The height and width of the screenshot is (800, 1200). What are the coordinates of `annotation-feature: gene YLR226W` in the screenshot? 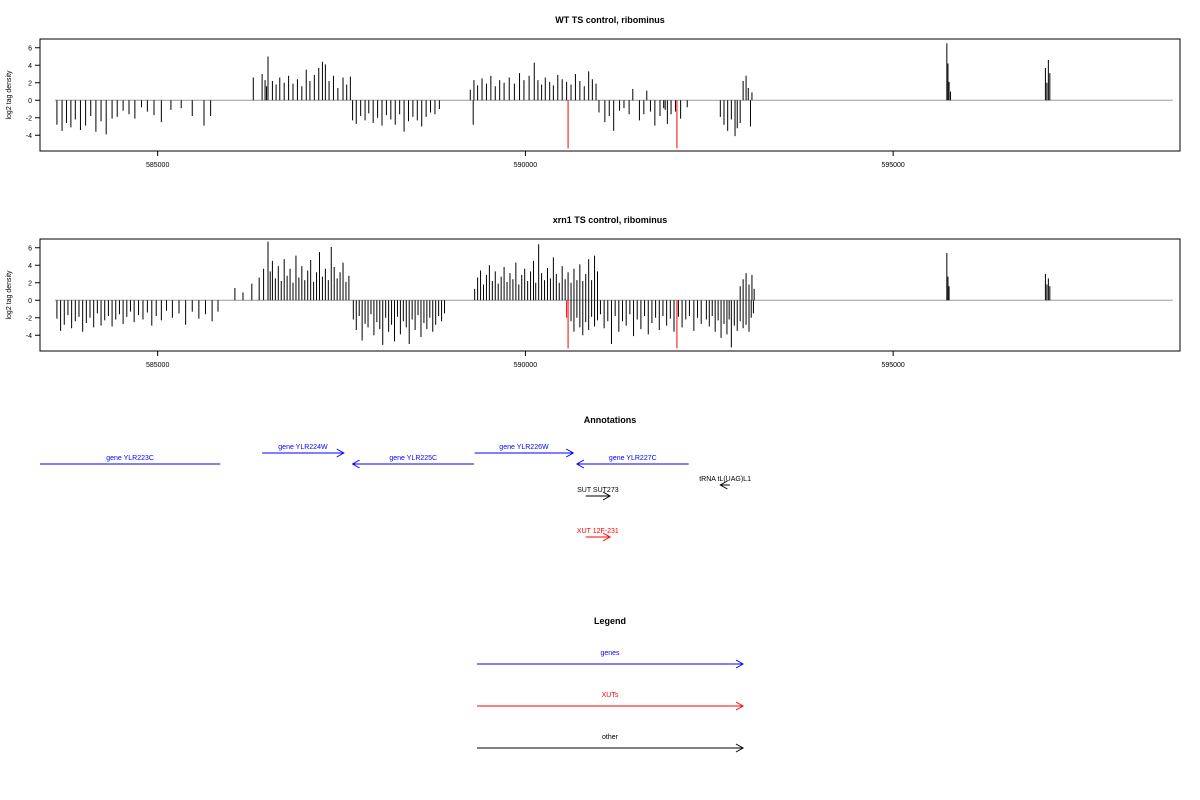 It's located at (524, 451).